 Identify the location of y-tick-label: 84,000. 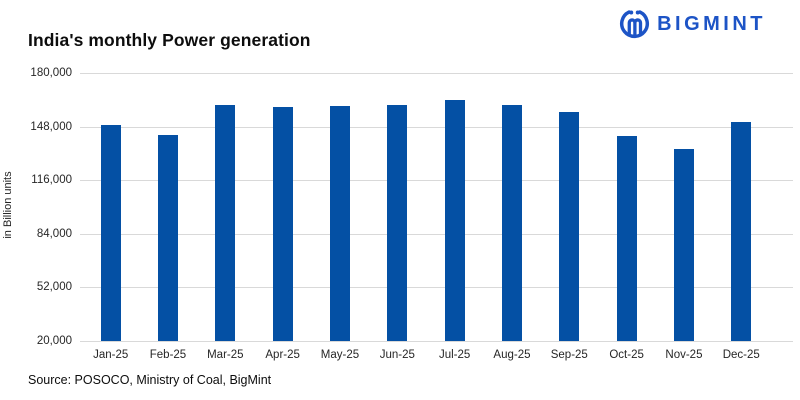
(54, 233).